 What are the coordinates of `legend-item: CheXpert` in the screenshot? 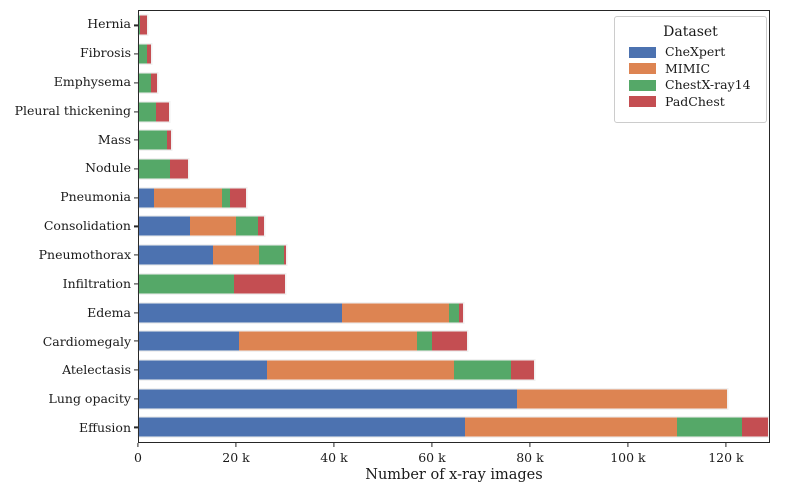 It's located at (692, 51).